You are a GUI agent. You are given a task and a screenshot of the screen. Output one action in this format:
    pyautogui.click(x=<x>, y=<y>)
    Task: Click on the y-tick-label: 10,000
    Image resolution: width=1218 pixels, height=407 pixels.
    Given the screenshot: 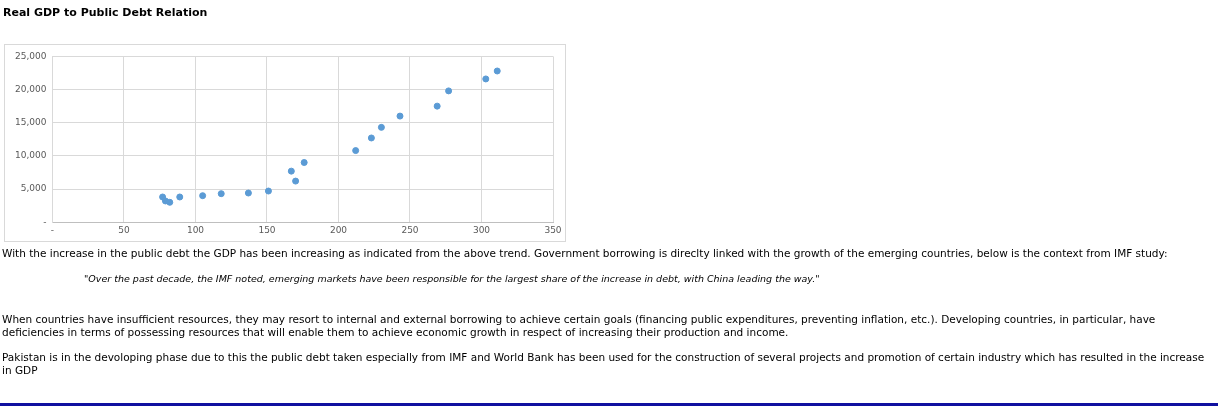 What is the action you would take?
    pyautogui.click(x=30, y=155)
    